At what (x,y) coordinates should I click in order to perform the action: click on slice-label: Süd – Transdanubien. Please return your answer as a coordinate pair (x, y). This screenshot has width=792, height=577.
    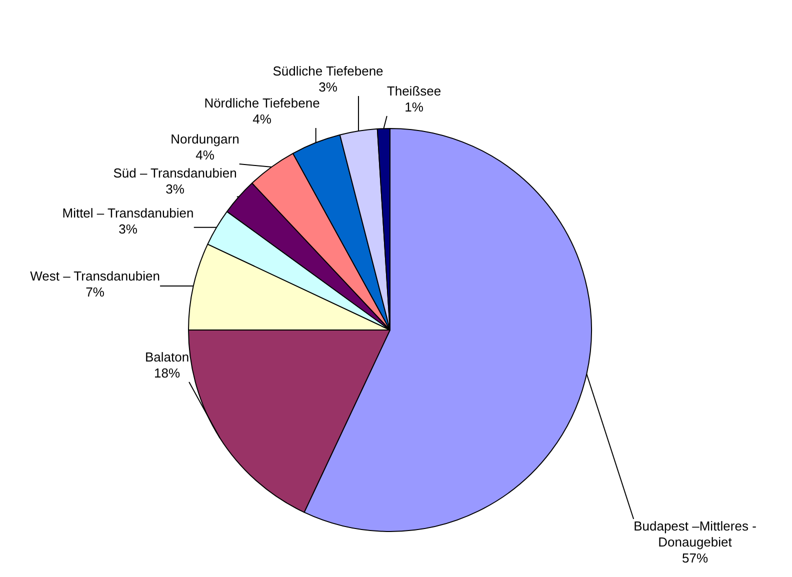
    Looking at the image, I should click on (175, 173).